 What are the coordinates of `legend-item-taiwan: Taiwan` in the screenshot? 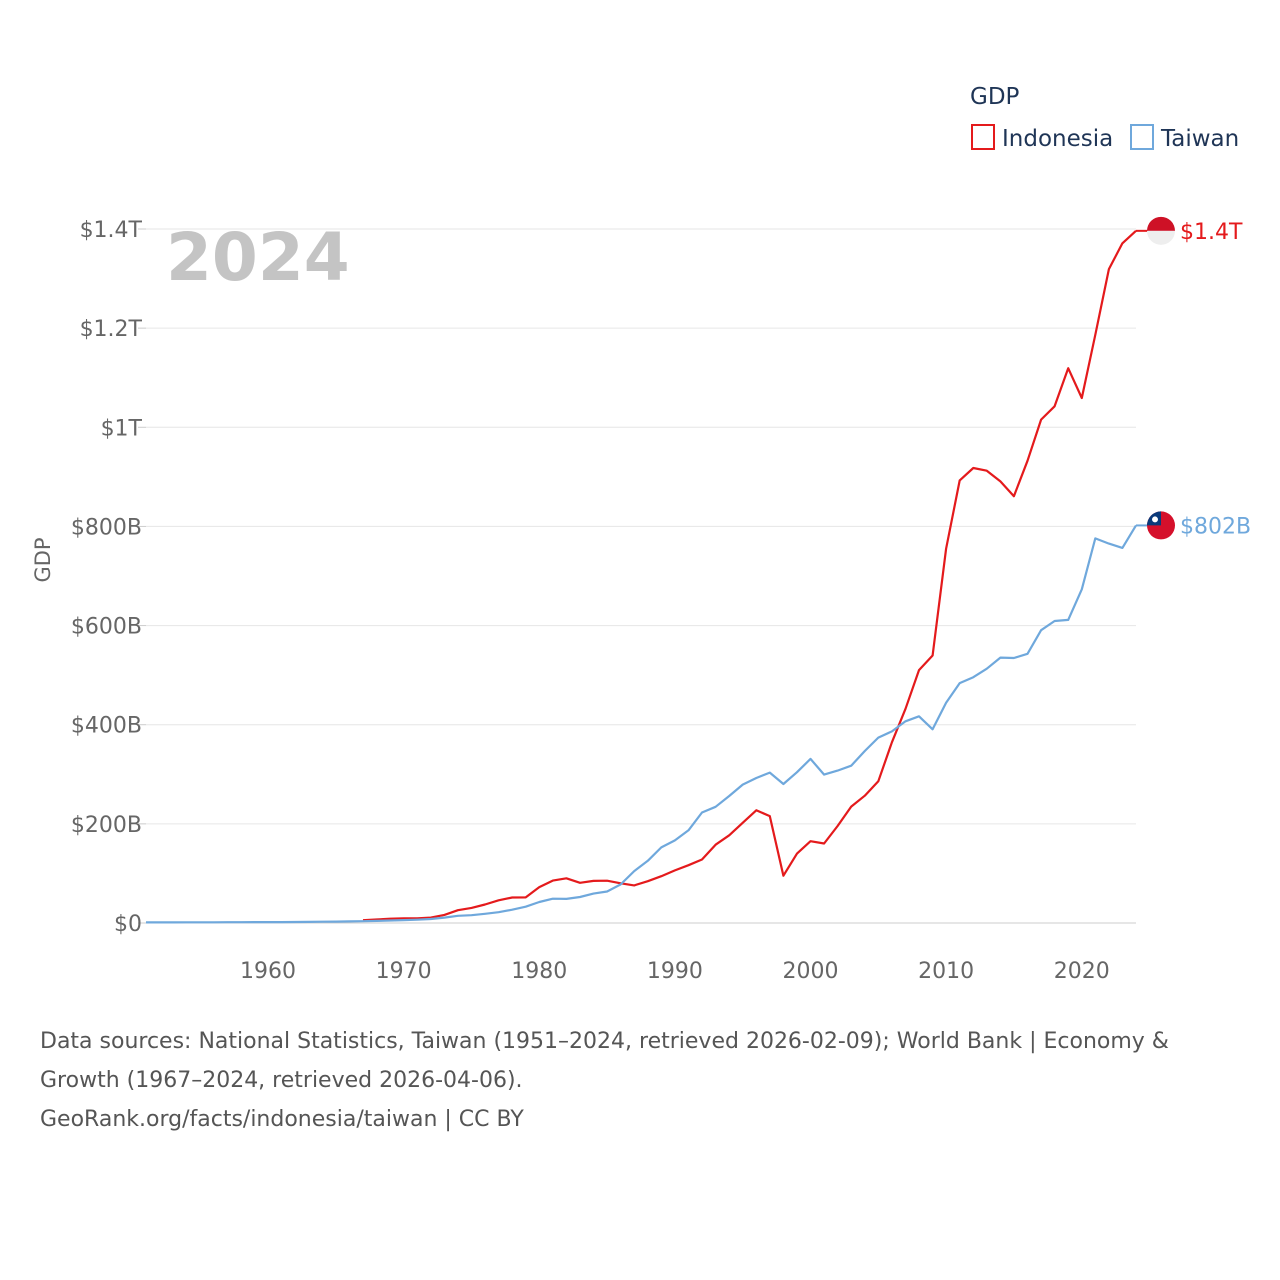 It's located at (1184, 138).